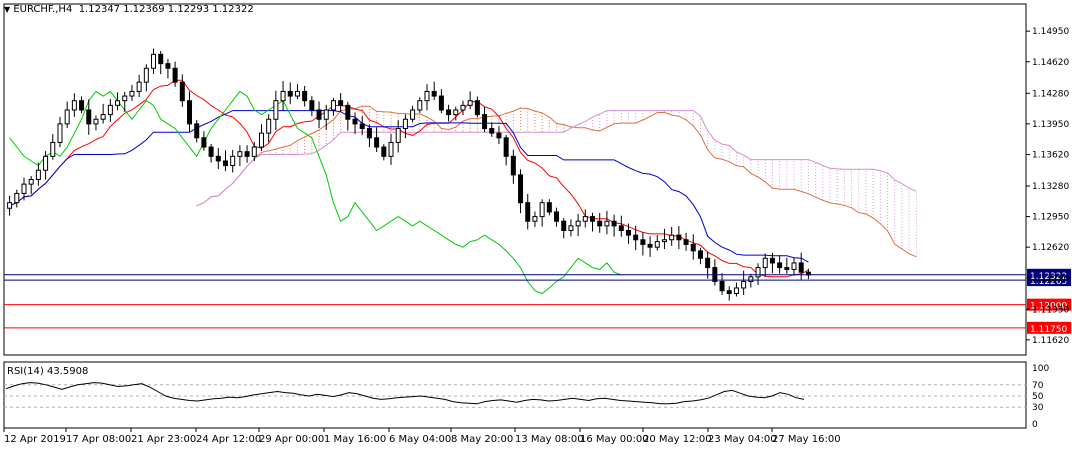  I want to click on horizontal-levels: 1.12265 1.12000 1.11750 1.12322, so click(537, 301).